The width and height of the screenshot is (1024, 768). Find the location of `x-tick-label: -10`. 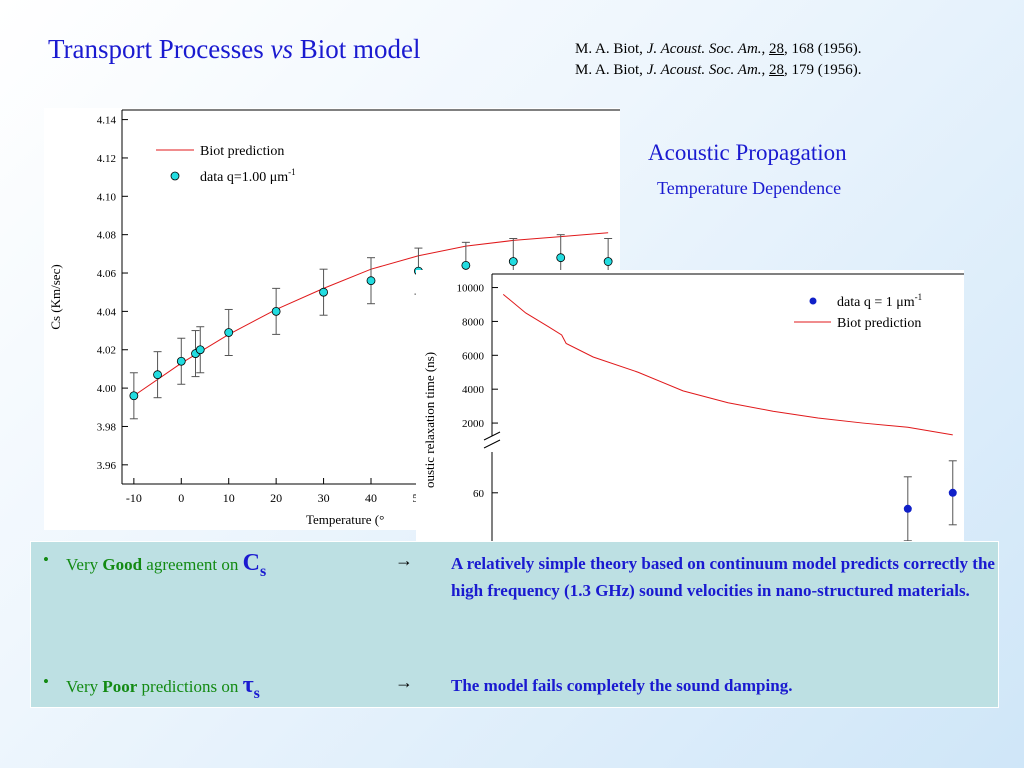

x-tick-label: -10 is located at coordinates (134, 498).